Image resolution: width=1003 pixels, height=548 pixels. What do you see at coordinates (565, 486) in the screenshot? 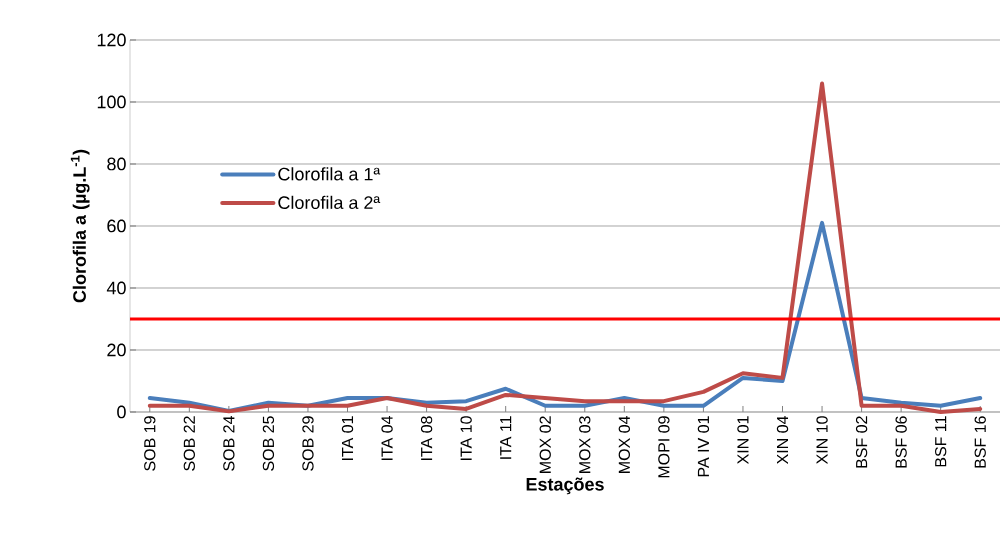
I see `x-axis-title: Estações` at bounding box center [565, 486].